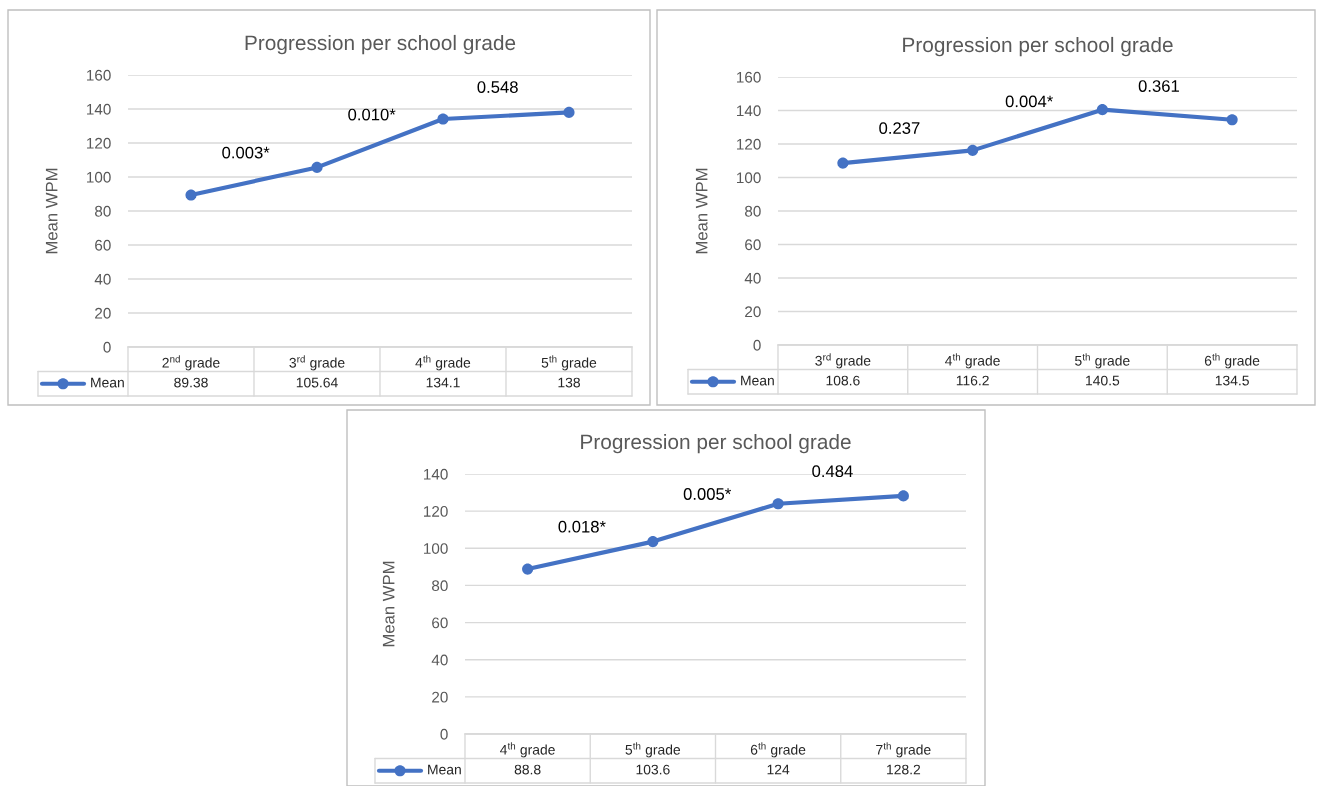 Image resolution: width=1317 pixels, height=786 pixels. I want to click on annotation: 0.484, so click(832, 471).